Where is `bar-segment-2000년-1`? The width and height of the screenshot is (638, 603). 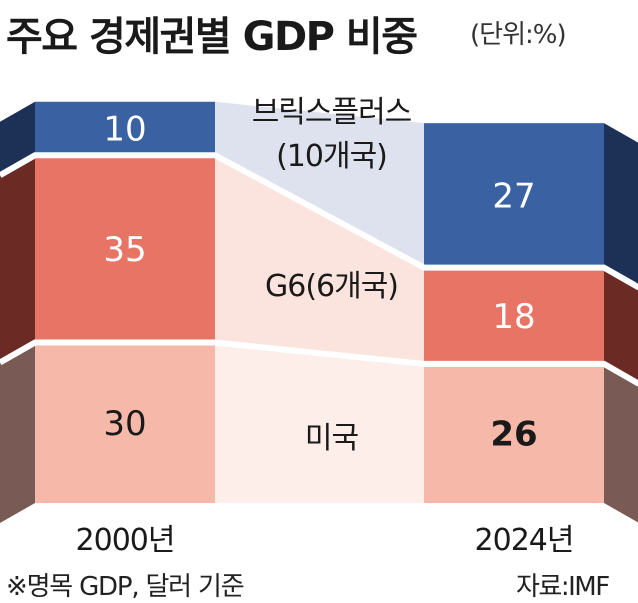 bar-segment-2000년-1 is located at coordinates (125, 249).